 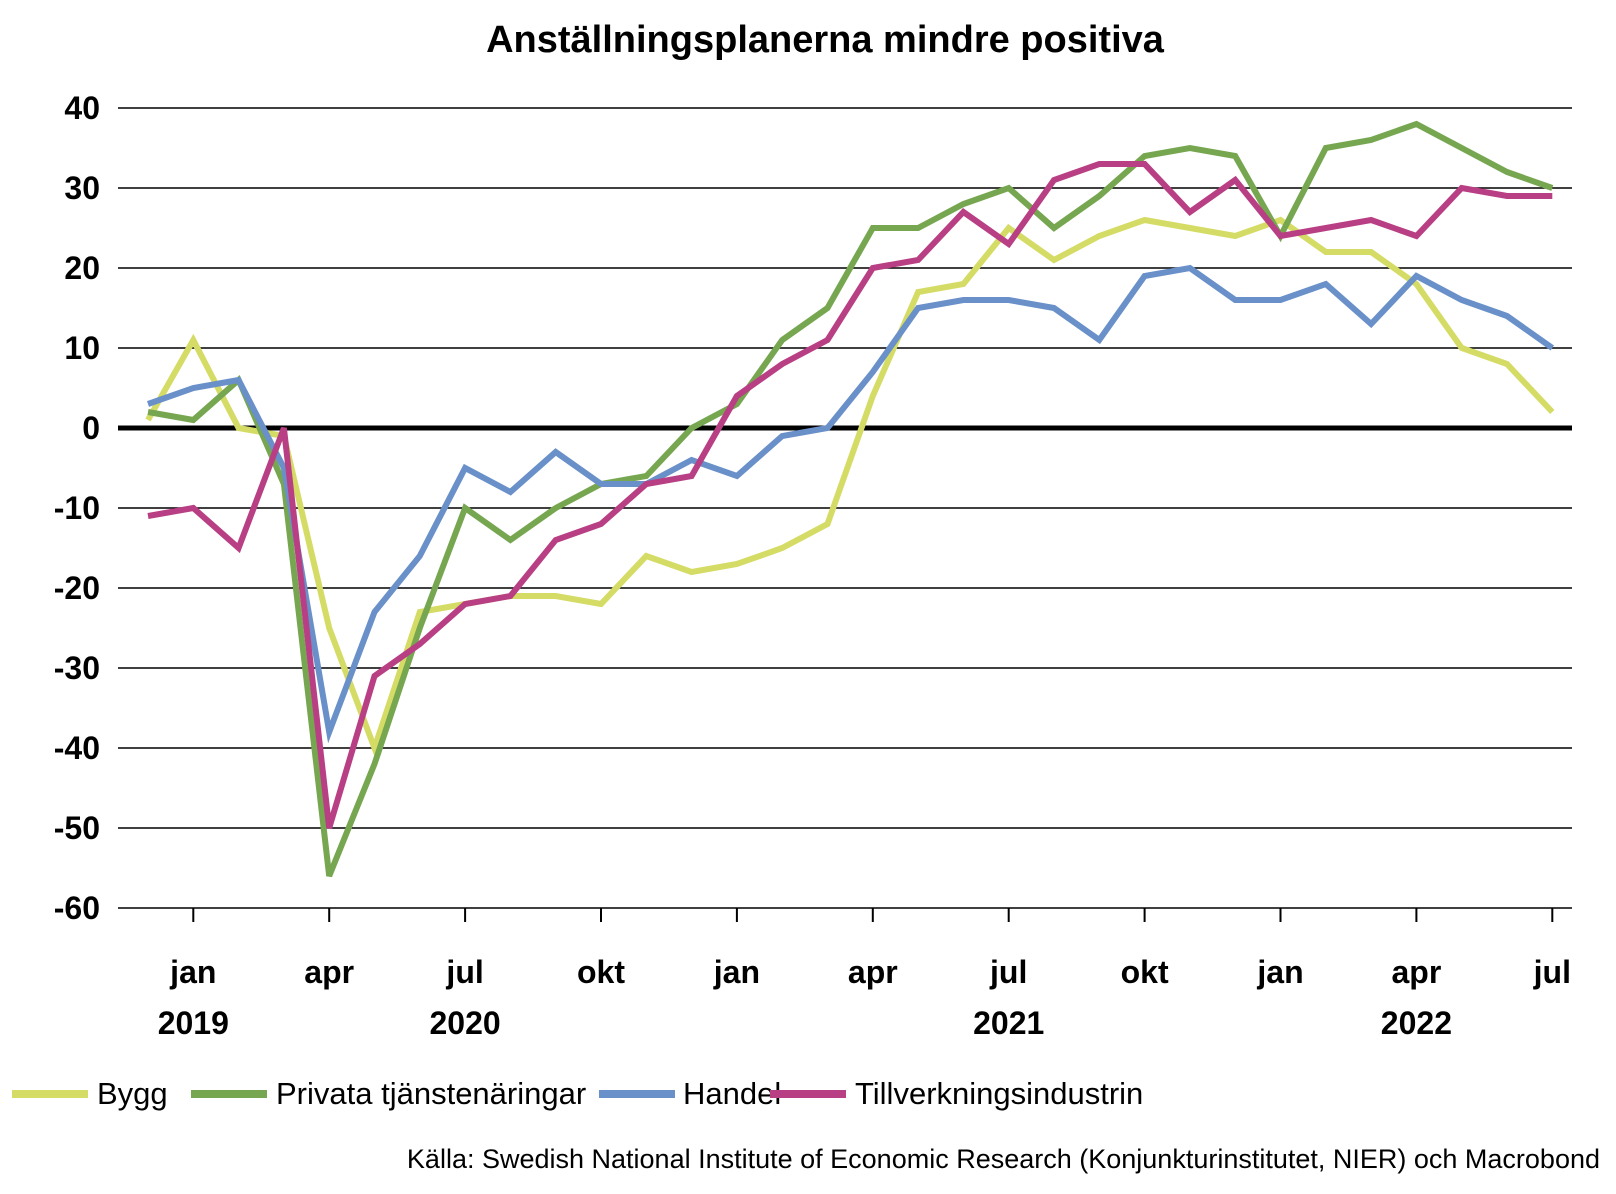 What do you see at coordinates (1416, 1023) in the screenshot?
I see `x-year-label: 2022` at bounding box center [1416, 1023].